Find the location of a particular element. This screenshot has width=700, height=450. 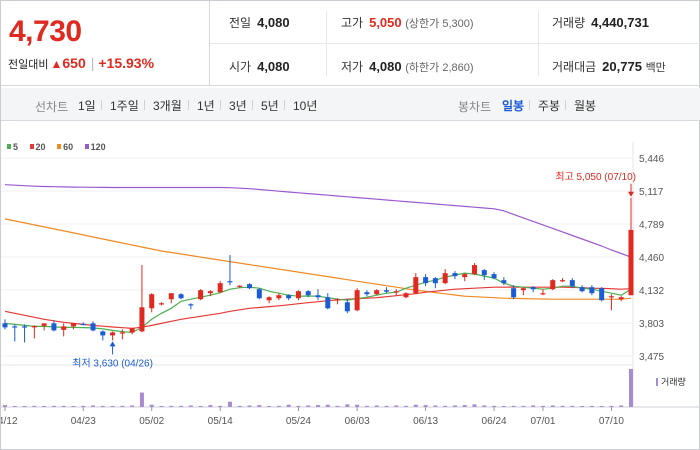

y-tick-label: 3,803 is located at coordinates (651, 324).